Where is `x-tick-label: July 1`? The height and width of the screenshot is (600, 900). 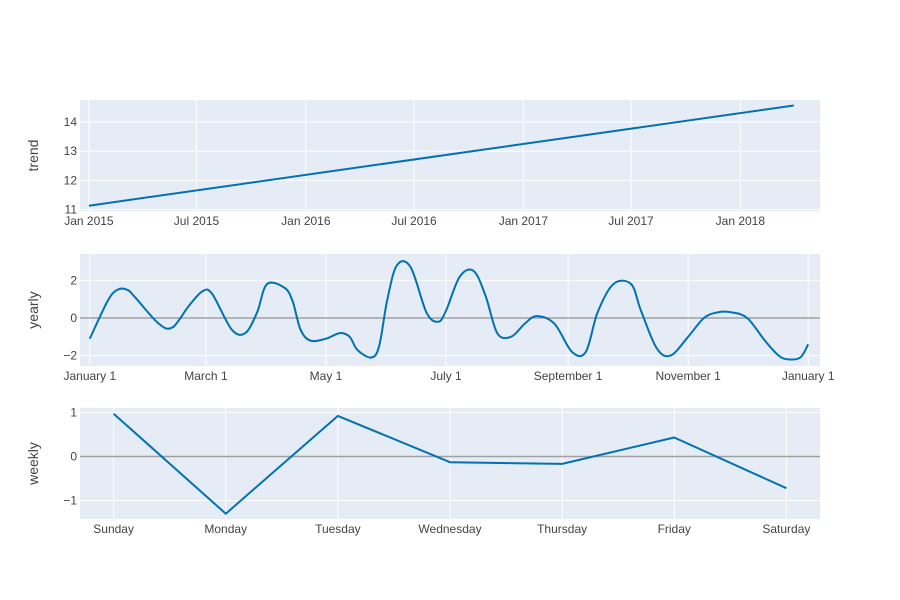 x-tick-label: July 1 is located at coordinates (446, 376).